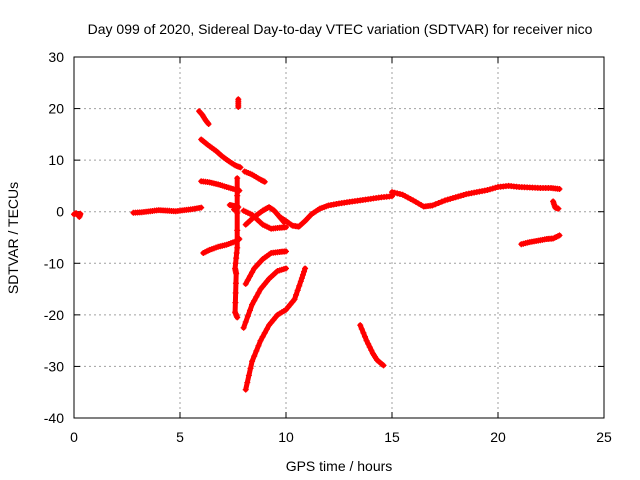  I want to click on x-tick-label: 15, so click(392, 437).